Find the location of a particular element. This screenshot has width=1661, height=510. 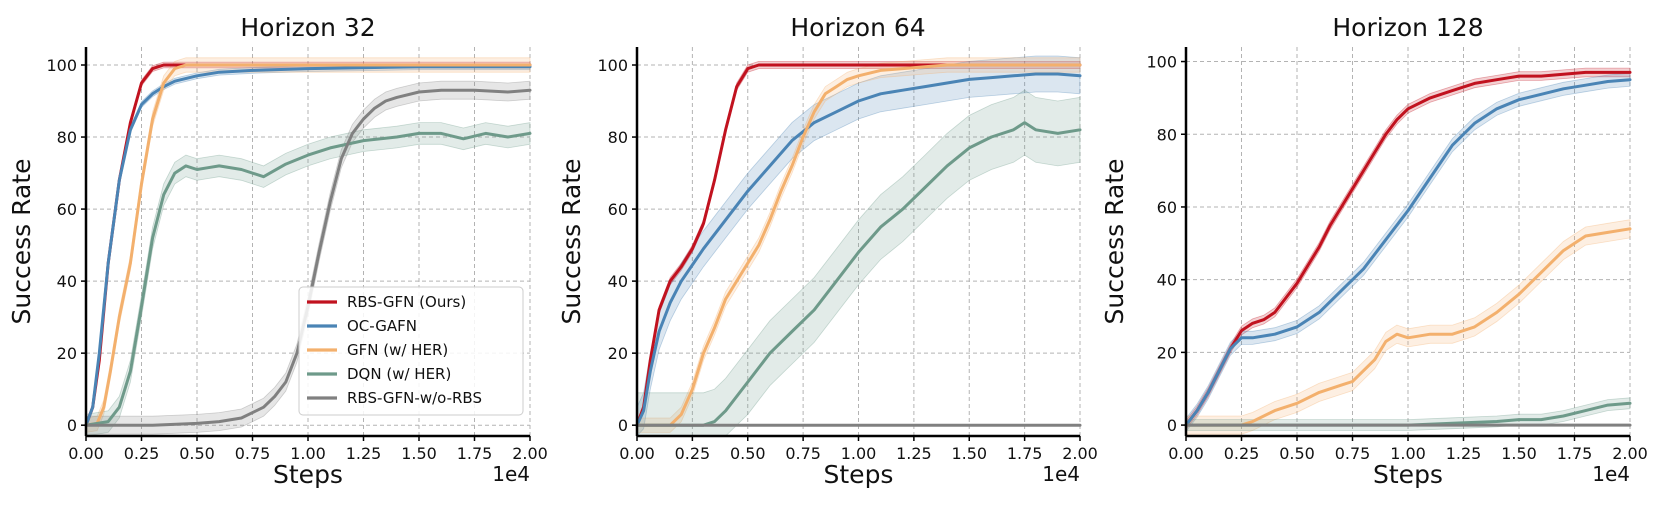

legend-label: OC-GAFN is located at coordinates (382, 326).